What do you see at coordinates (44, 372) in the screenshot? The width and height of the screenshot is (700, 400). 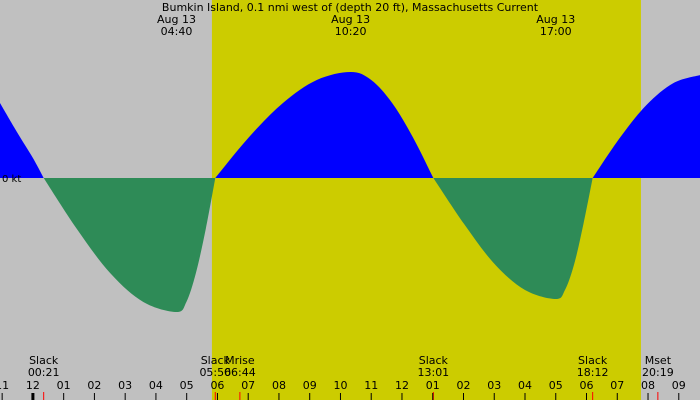 I see `event-time: 00:21` at bounding box center [44, 372].